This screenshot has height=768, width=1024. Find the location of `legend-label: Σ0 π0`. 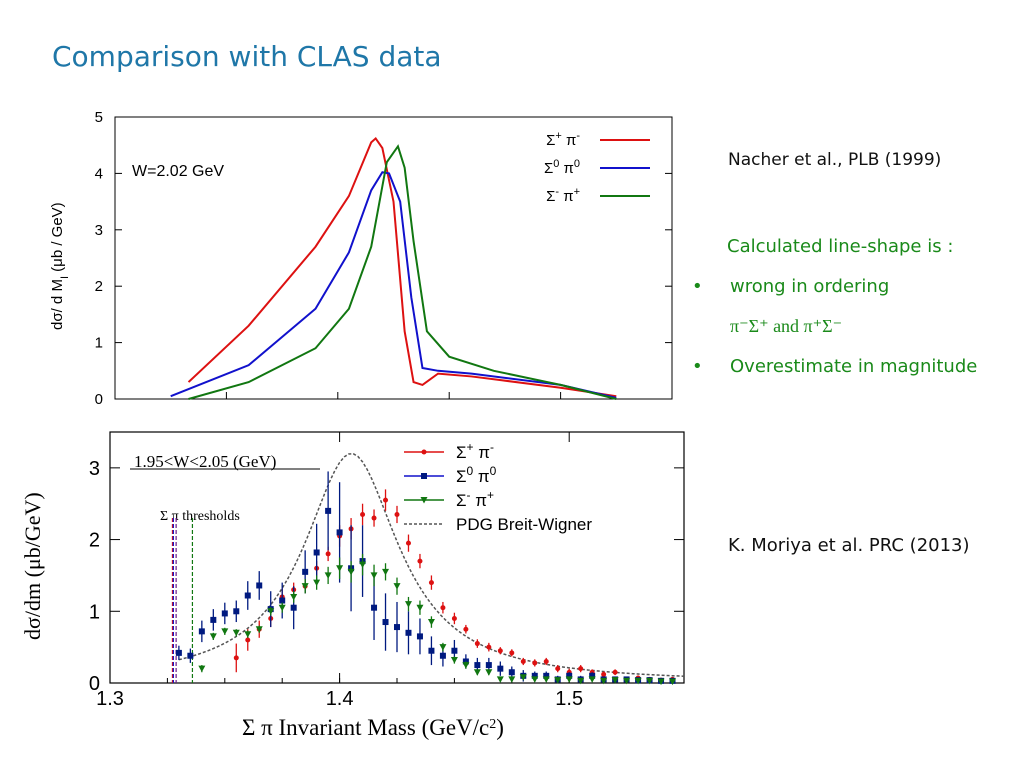

legend-label: Σ0 π0 is located at coordinates (562, 167).